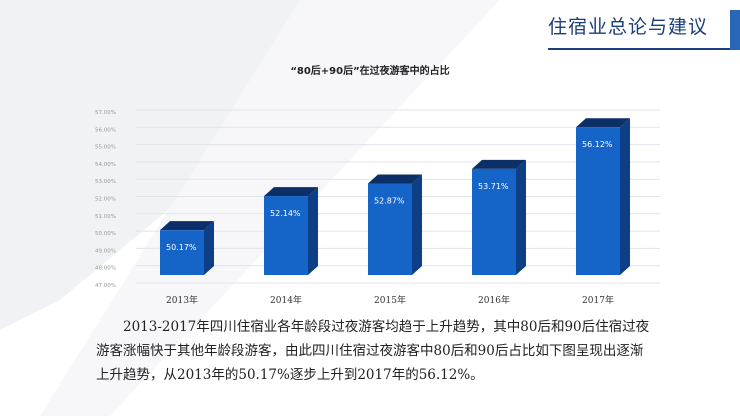 The image size is (740, 416). I want to click on x-tick-label: 2015年, so click(390, 300).